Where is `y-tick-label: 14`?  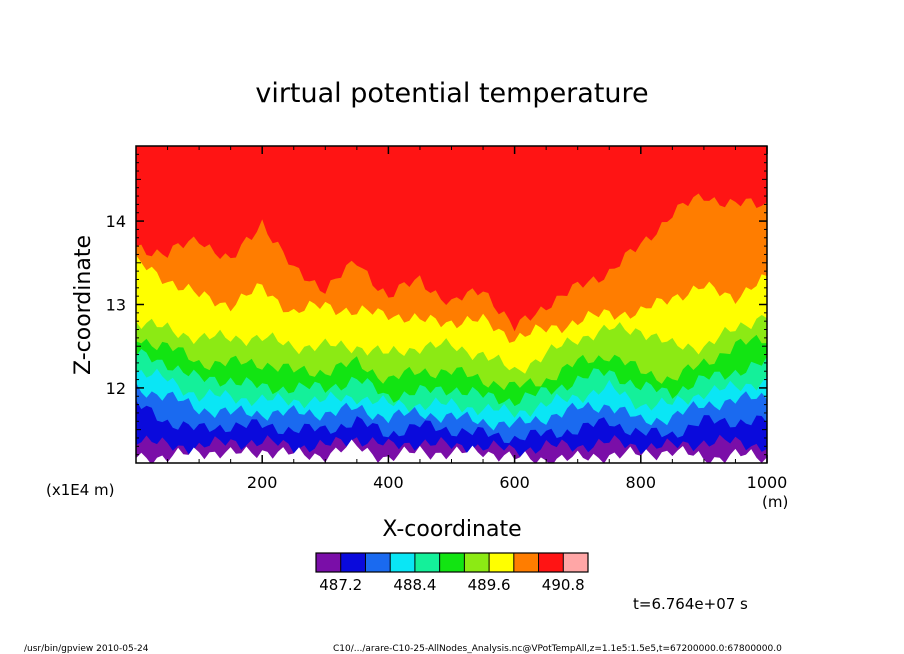
y-tick-label: 14 is located at coordinates (116, 221).